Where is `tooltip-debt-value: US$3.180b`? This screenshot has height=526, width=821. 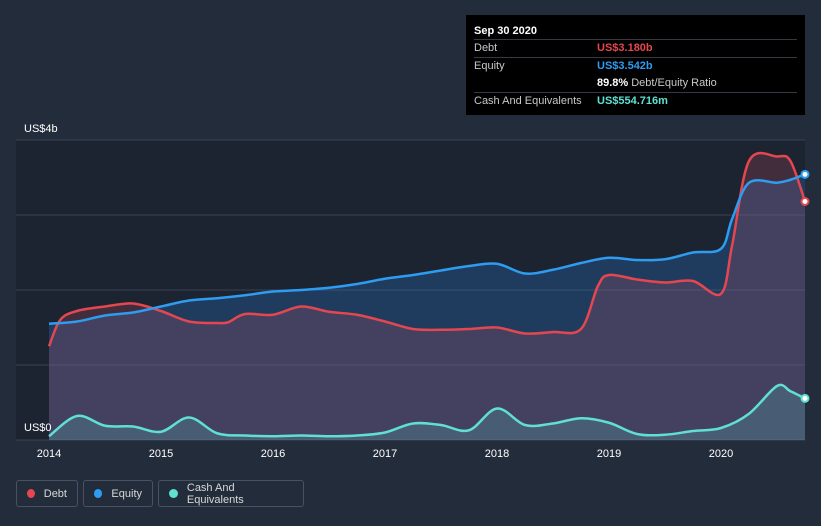
tooltip-debt-value: US$3.180b is located at coordinates (625, 48).